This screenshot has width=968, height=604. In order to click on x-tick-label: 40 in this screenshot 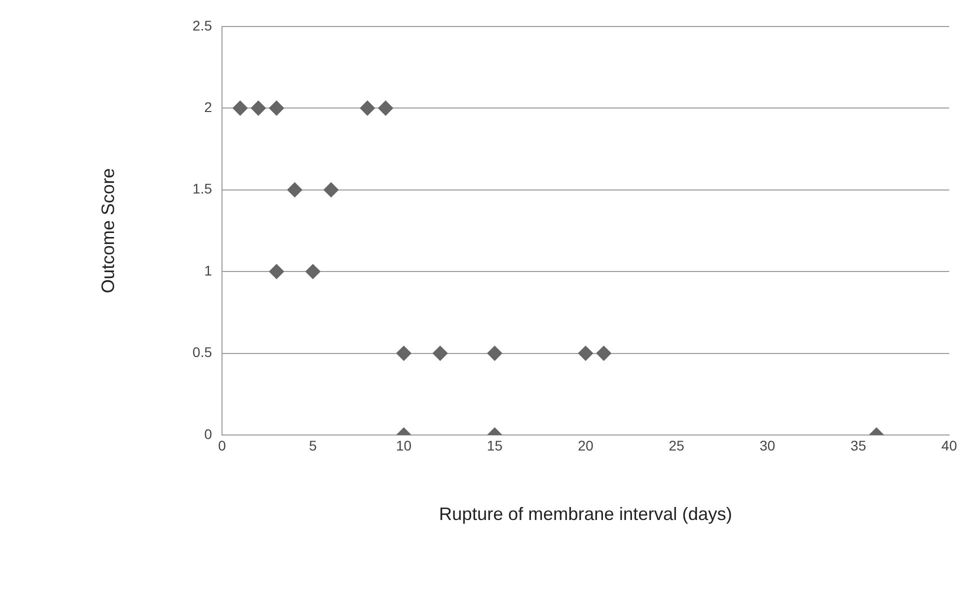, I will do `click(949, 445)`.